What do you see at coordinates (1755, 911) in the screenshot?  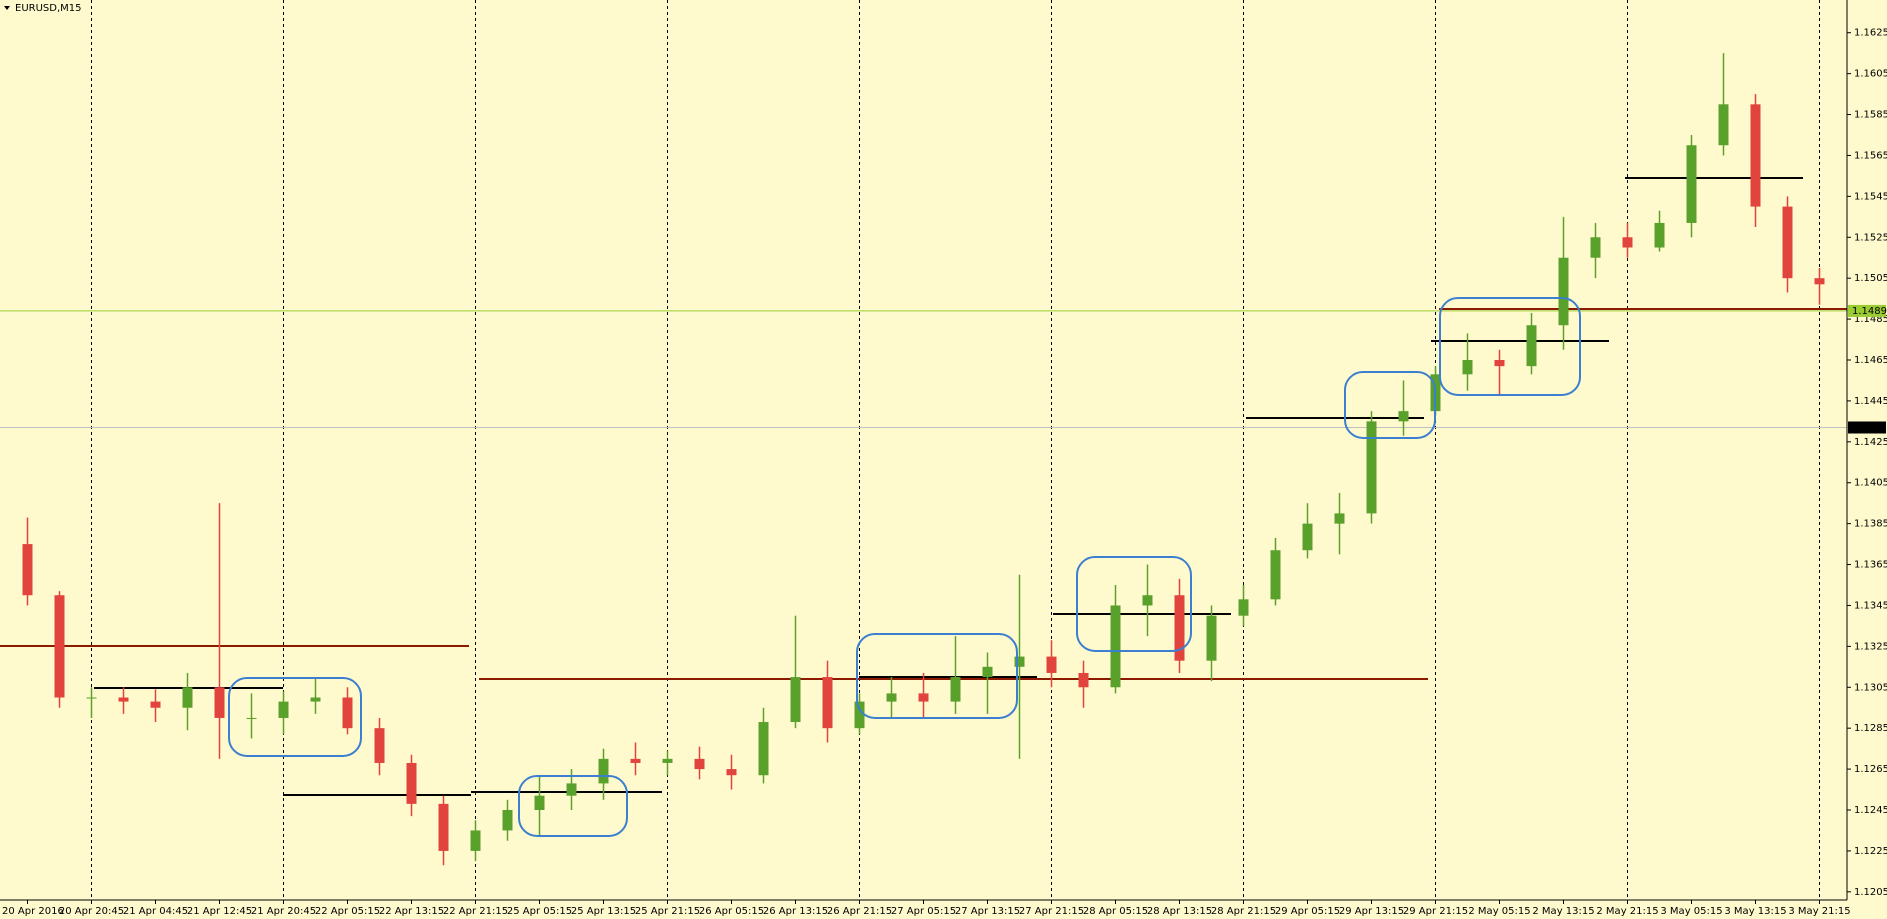 I see `x-tick-label: 3 May 13:15` at bounding box center [1755, 911].